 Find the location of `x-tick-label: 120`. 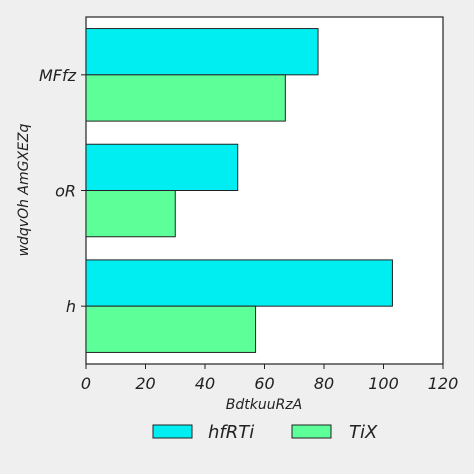

x-tick-label: 120 is located at coordinates (443, 383).